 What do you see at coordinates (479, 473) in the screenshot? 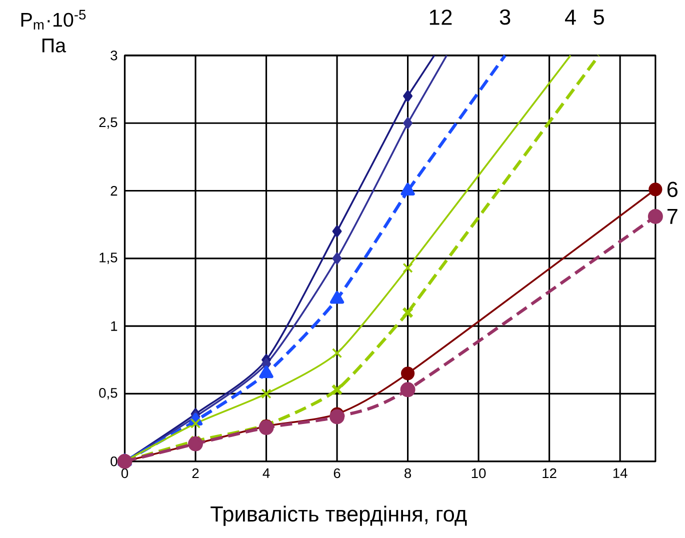
I see `x-tick-label: 10` at bounding box center [479, 473].